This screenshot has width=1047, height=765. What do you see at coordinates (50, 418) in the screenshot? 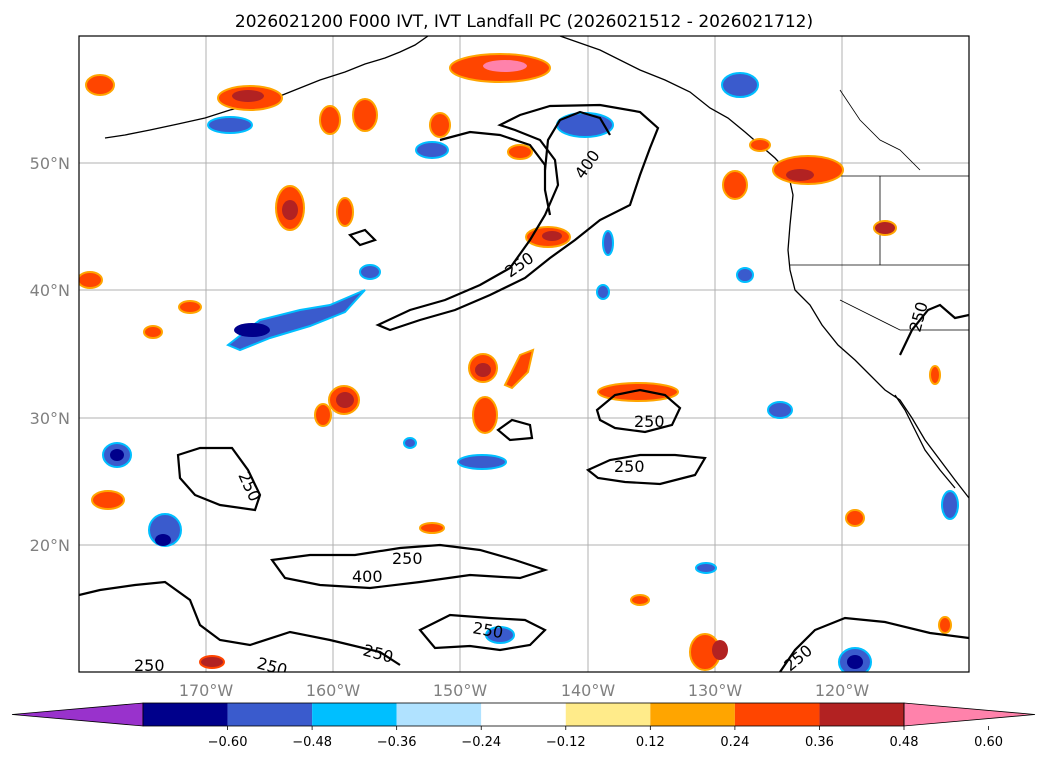
I see `lat-label: 30°N` at bounding box center [50, 418].